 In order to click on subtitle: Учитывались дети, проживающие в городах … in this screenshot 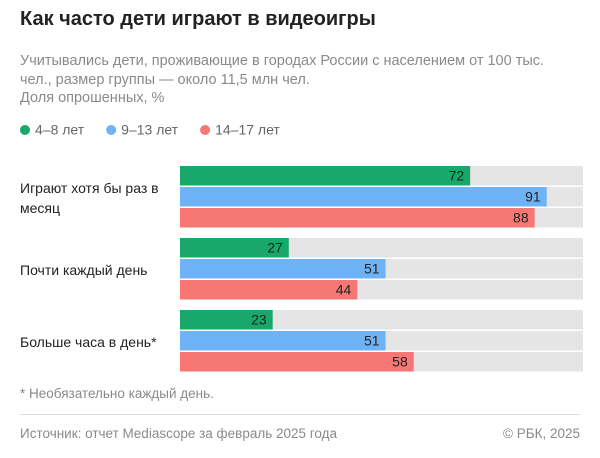, I will do `click(282, 70)`.